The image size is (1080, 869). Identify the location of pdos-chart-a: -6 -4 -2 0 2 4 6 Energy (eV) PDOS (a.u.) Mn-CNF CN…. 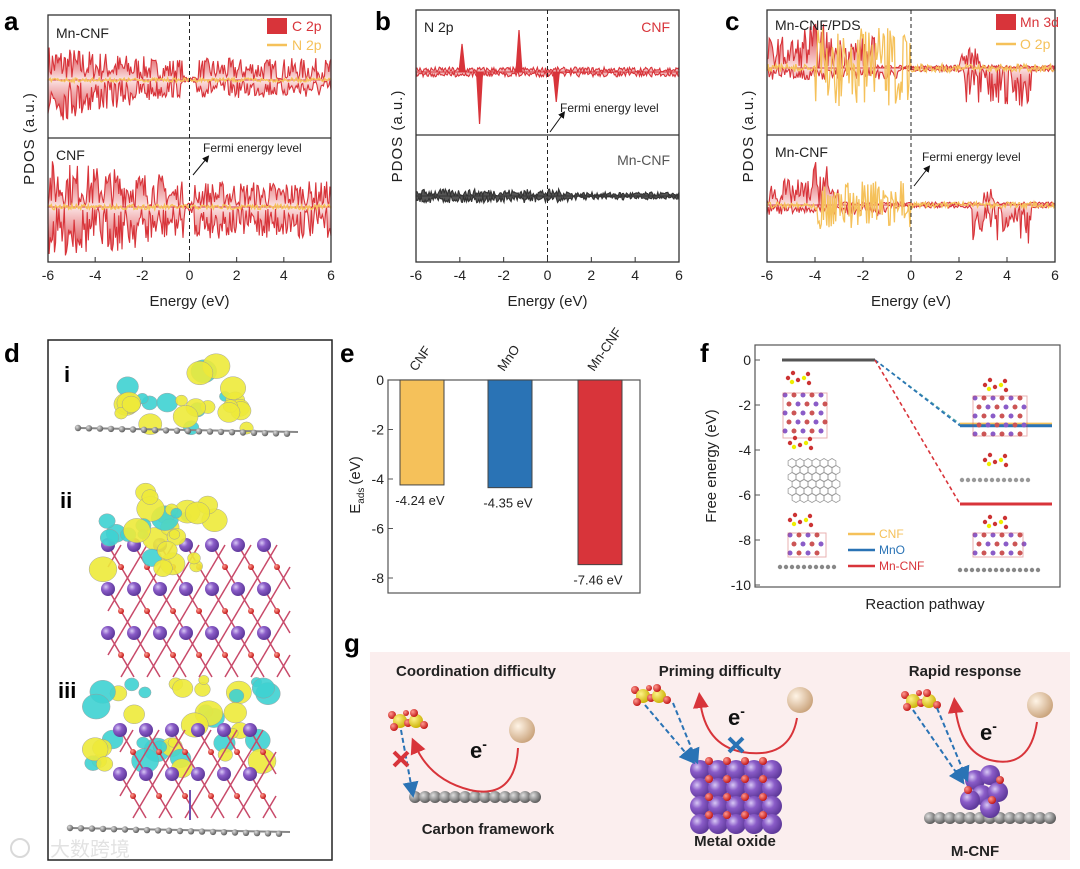
(178, 162).